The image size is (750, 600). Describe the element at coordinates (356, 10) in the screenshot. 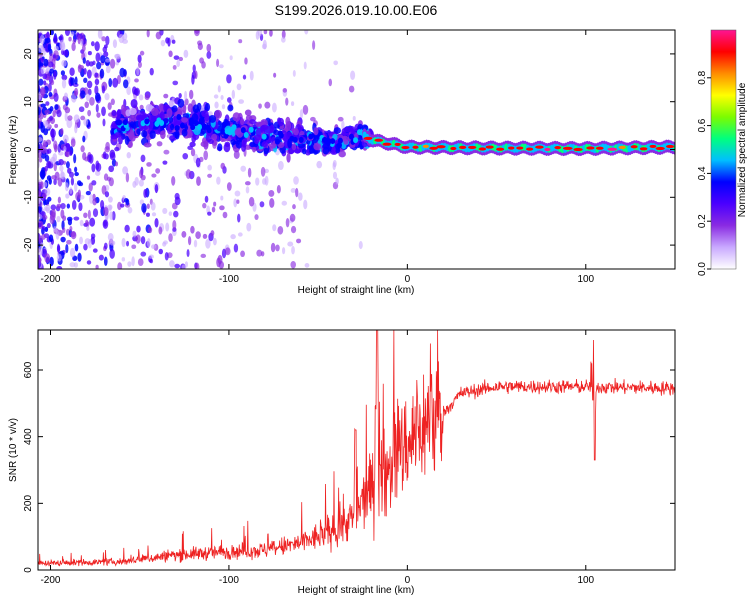

I see `figure-title: S199.2026.019.10.00.E06` at that location.